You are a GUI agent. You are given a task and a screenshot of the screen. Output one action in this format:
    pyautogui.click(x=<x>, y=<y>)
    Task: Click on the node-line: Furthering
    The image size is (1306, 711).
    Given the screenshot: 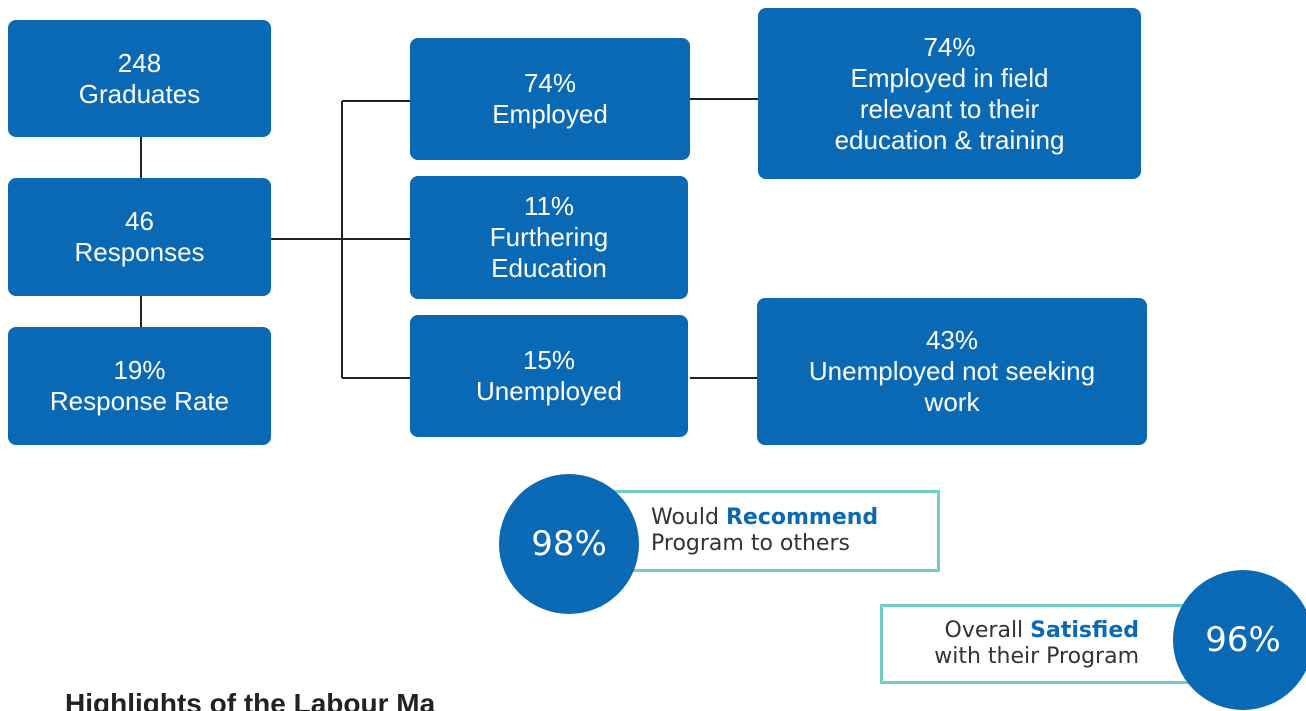 What is the action you would take?
    pyautogui.click(x=549, y=237)
    